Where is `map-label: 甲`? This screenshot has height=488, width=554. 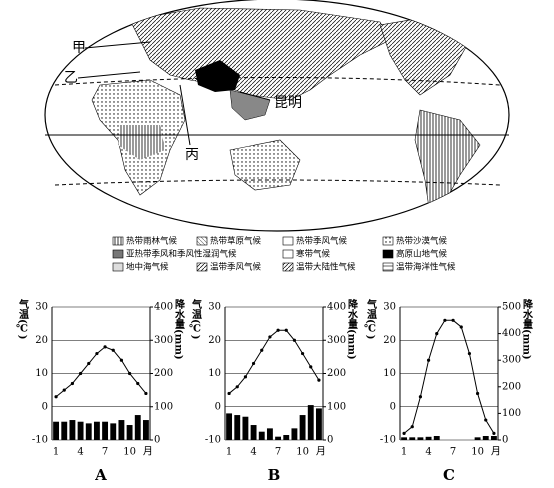
map-label: 甲 is located at coordinates (79, 48).